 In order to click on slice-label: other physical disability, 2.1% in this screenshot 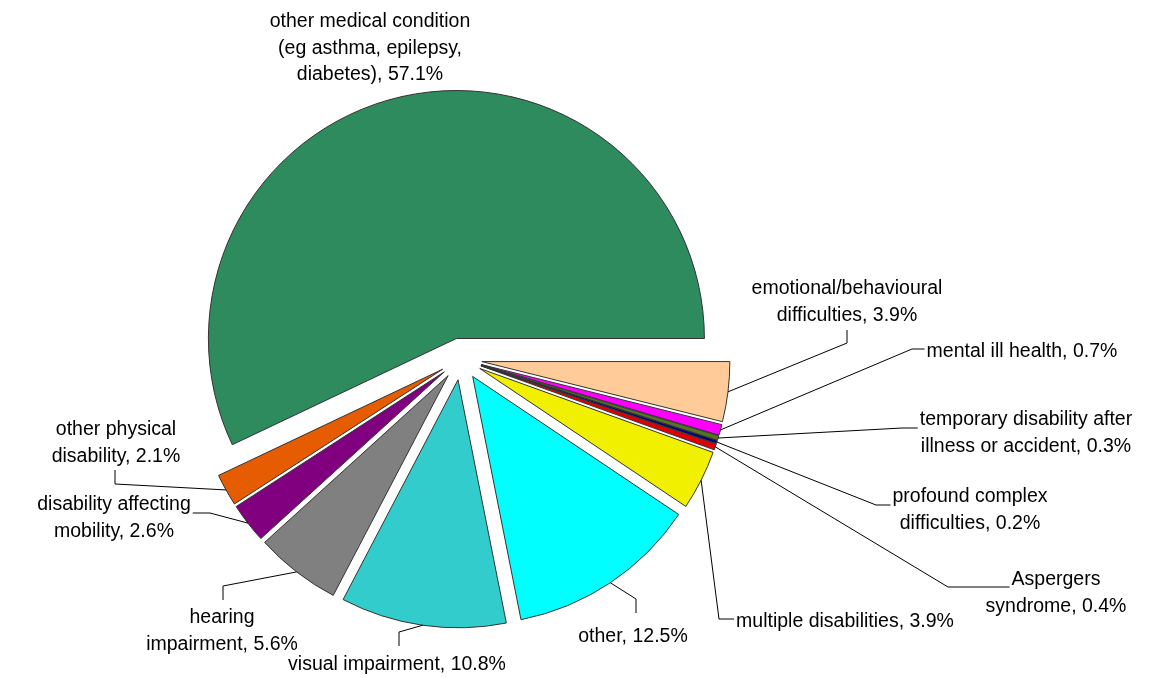, I will do `click(116, 441)`.